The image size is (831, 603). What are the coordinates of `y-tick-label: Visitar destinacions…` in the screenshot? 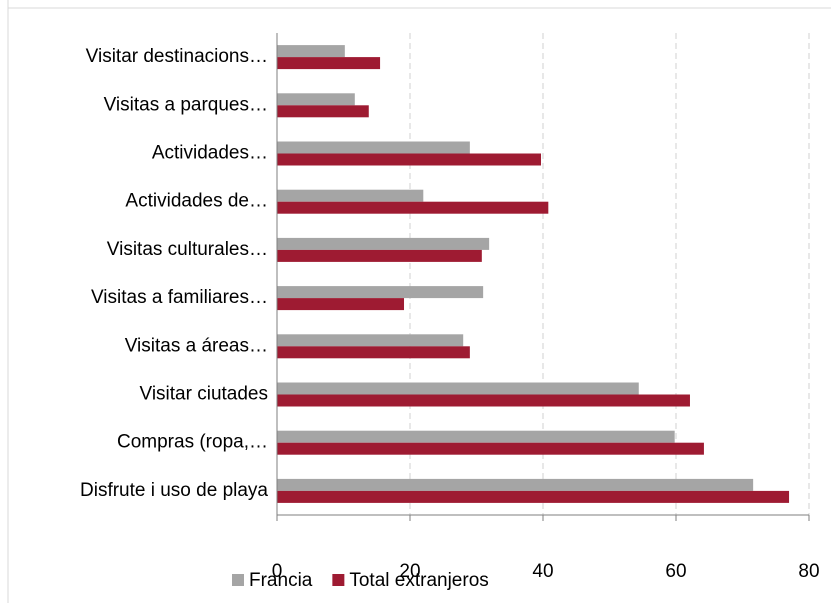 It's located at (177, 56).